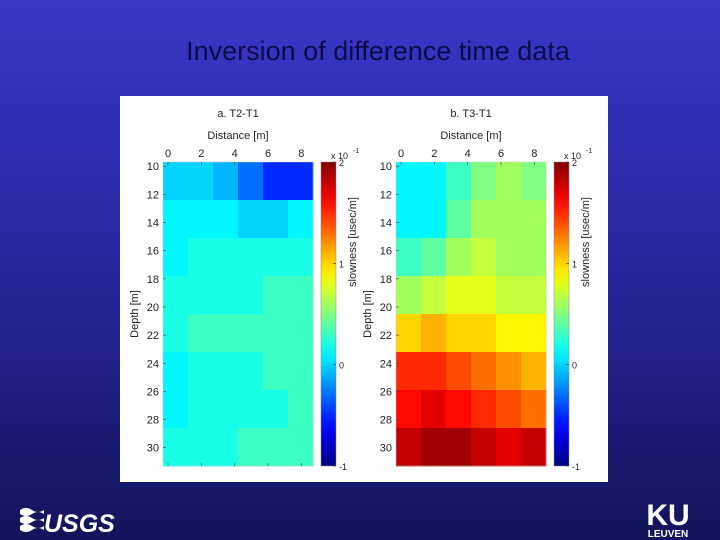 This screenshot has width=720, height=540. What do you see at coordinates (378, 51) in the screenshot?
I see `slide-title: Inversion of difference time data` at bounding box center [378, 51].